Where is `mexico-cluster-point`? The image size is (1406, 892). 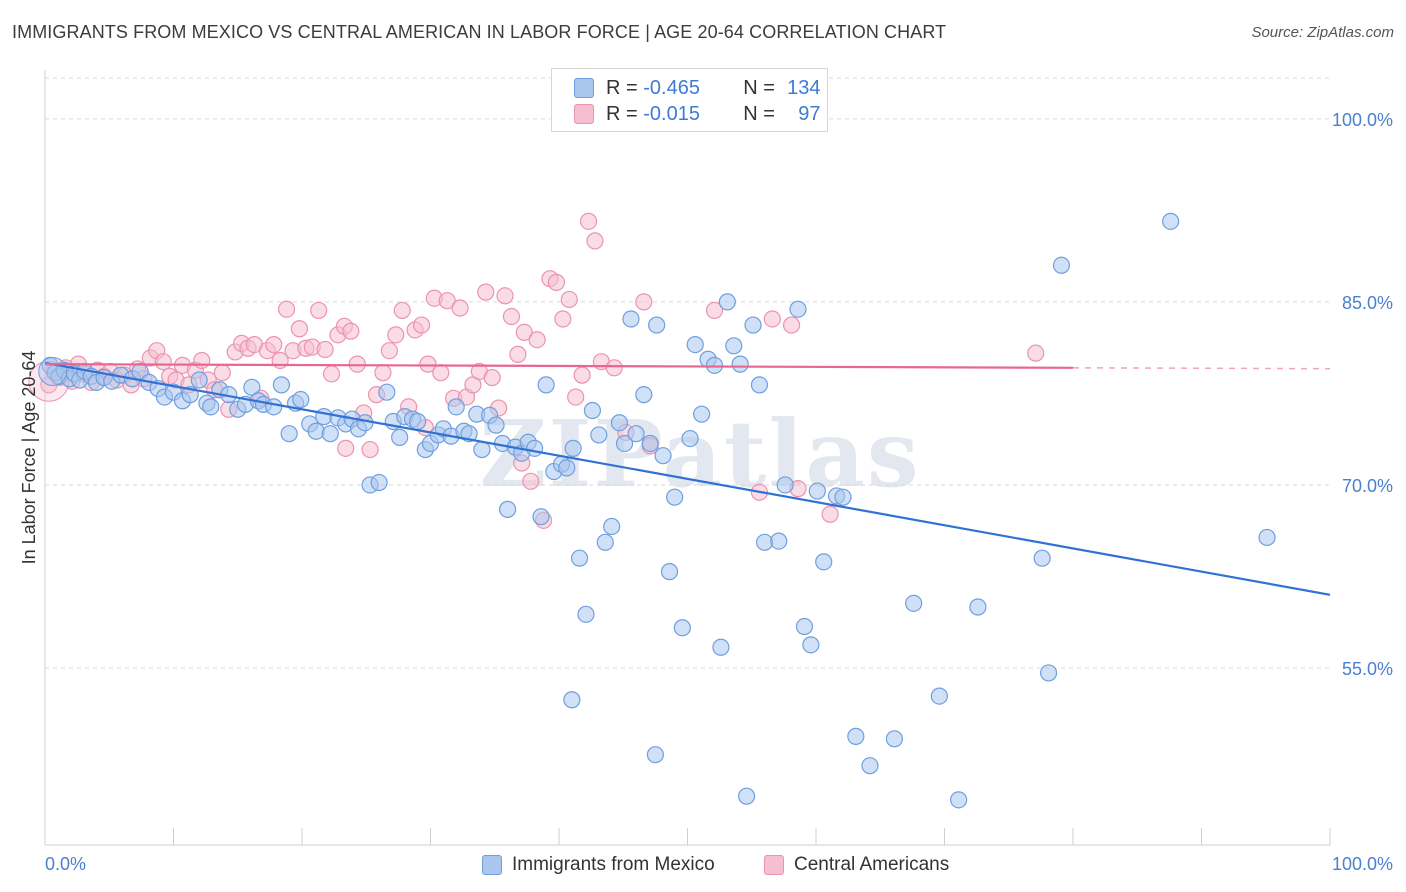
mexico-cluster-point is located at coordinates (53, 371).